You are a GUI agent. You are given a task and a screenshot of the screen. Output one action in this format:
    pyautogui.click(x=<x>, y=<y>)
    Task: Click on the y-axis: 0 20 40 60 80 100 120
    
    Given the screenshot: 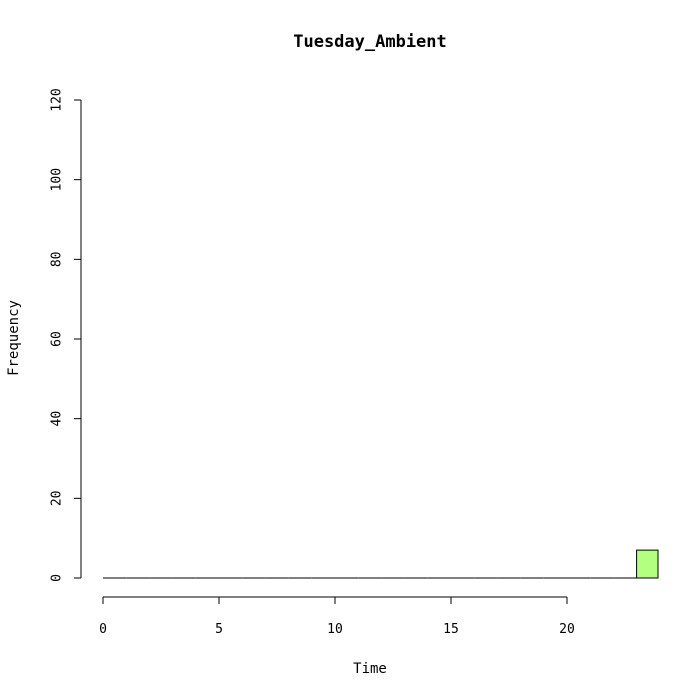 What is the action you would take?
    pyautogui.click(x=66, y=335)
    